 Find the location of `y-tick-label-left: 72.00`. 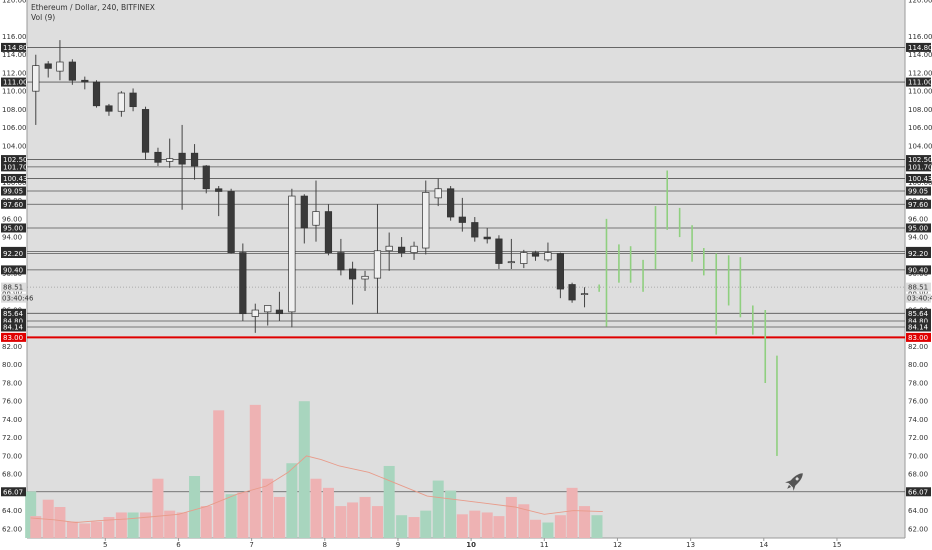

y-tick-label-left: 72.00 is located at coordinates (12, 438).